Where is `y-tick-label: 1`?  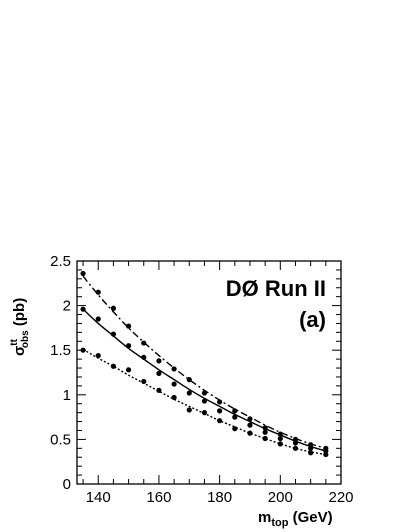 y-tick-label: 1 is located at coordinates (67, 395).